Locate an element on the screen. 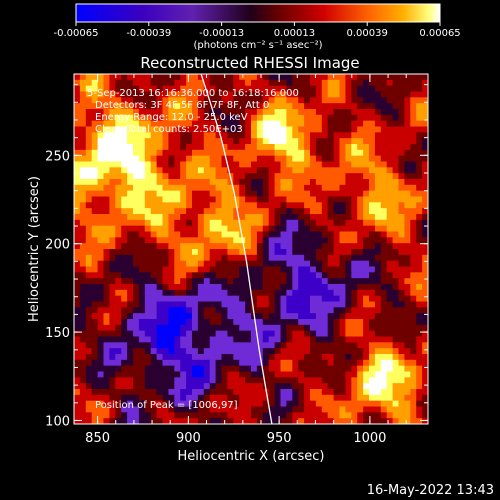 This screenshot has height=500, width=500. x-axis-label: Heliocentric X (arcsec) is located at coordinates (251, 456).